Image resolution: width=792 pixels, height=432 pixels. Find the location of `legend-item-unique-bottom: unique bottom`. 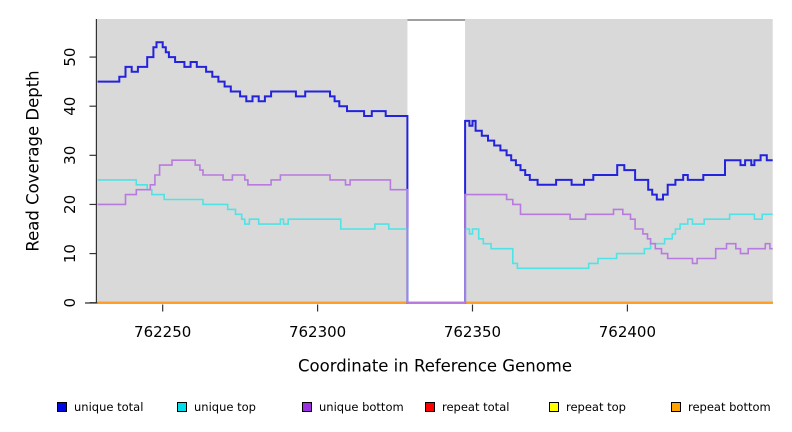

legend-item-unique-bottom: unique bottom is located at coordinates (353, 407).